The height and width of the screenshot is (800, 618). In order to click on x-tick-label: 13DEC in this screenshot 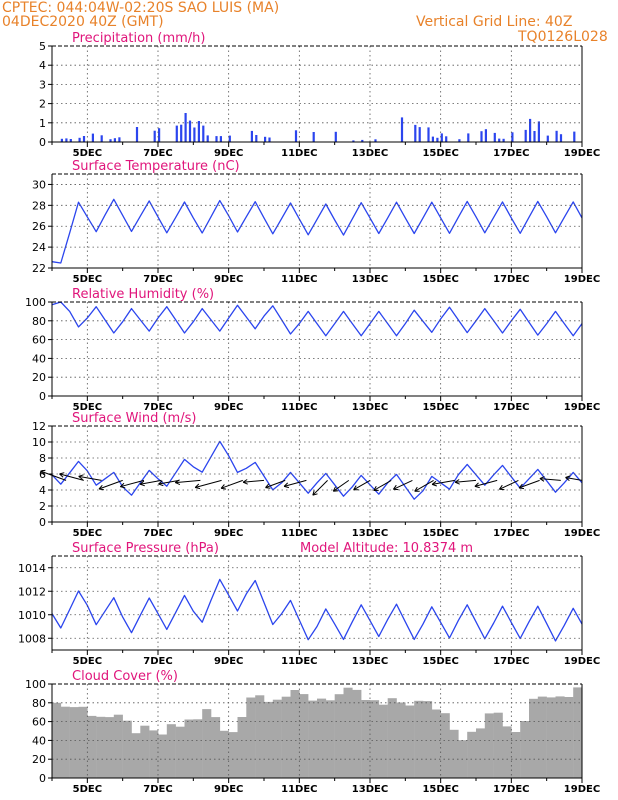, I will do `click(370, 533)`.